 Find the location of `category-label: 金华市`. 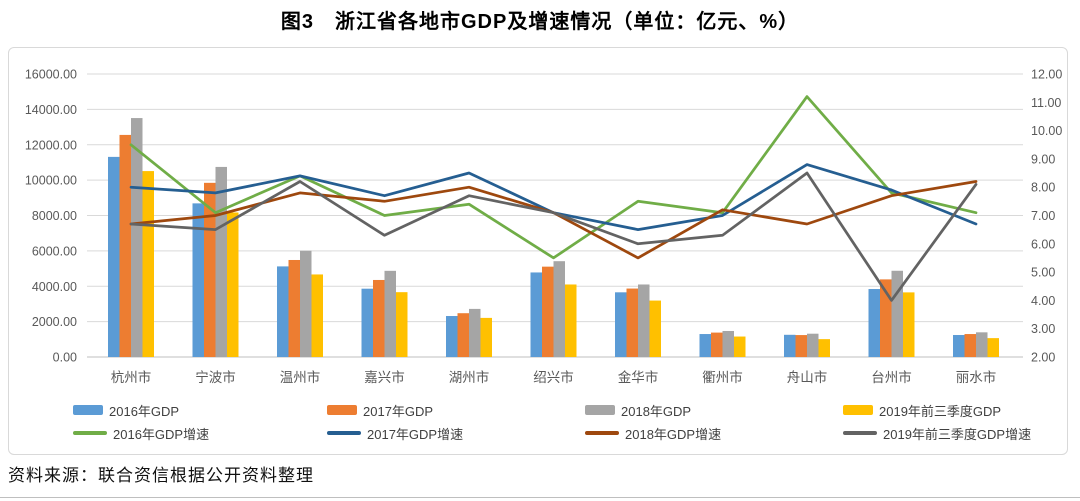

category-label: 金华市 is located at coordinates (638, 377).